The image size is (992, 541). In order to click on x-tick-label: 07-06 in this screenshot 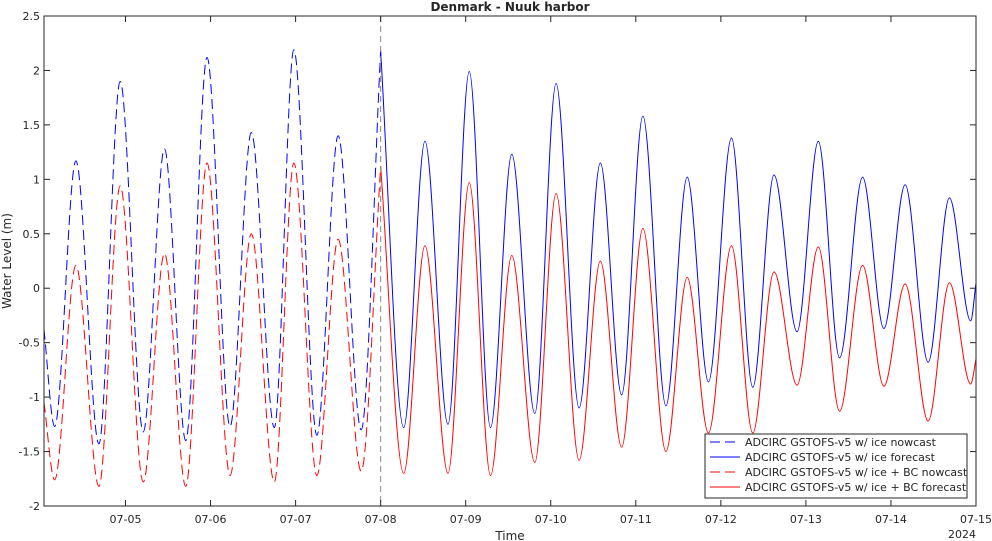, I will do `click(211, 519)`.